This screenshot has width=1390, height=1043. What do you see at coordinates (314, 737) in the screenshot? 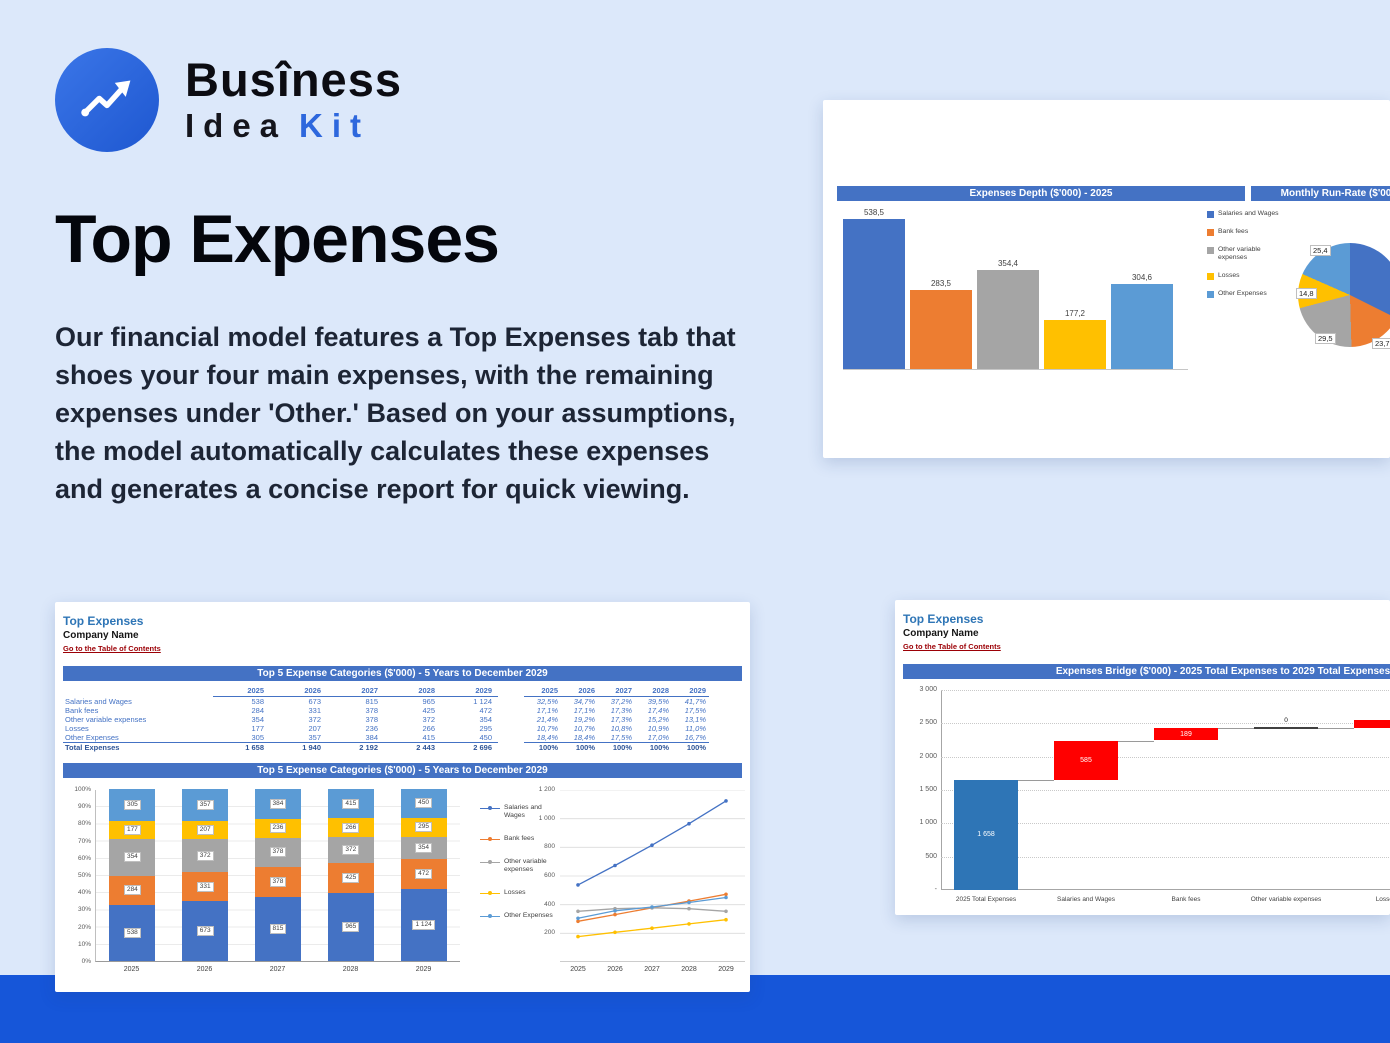
I see `cell-value: 357` at bounding box center [314, 737].